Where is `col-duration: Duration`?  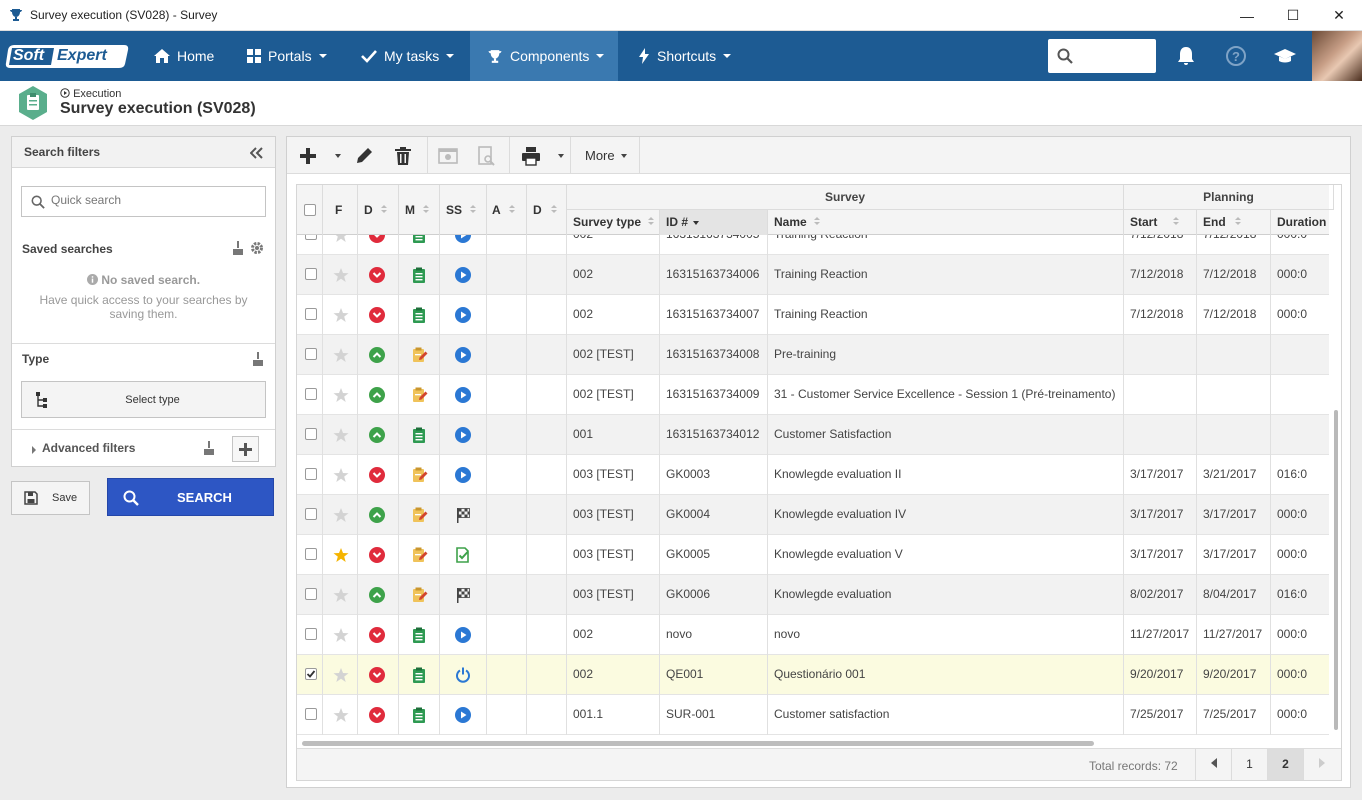 col-duration: Duration is located at coordinates (1301, 222).